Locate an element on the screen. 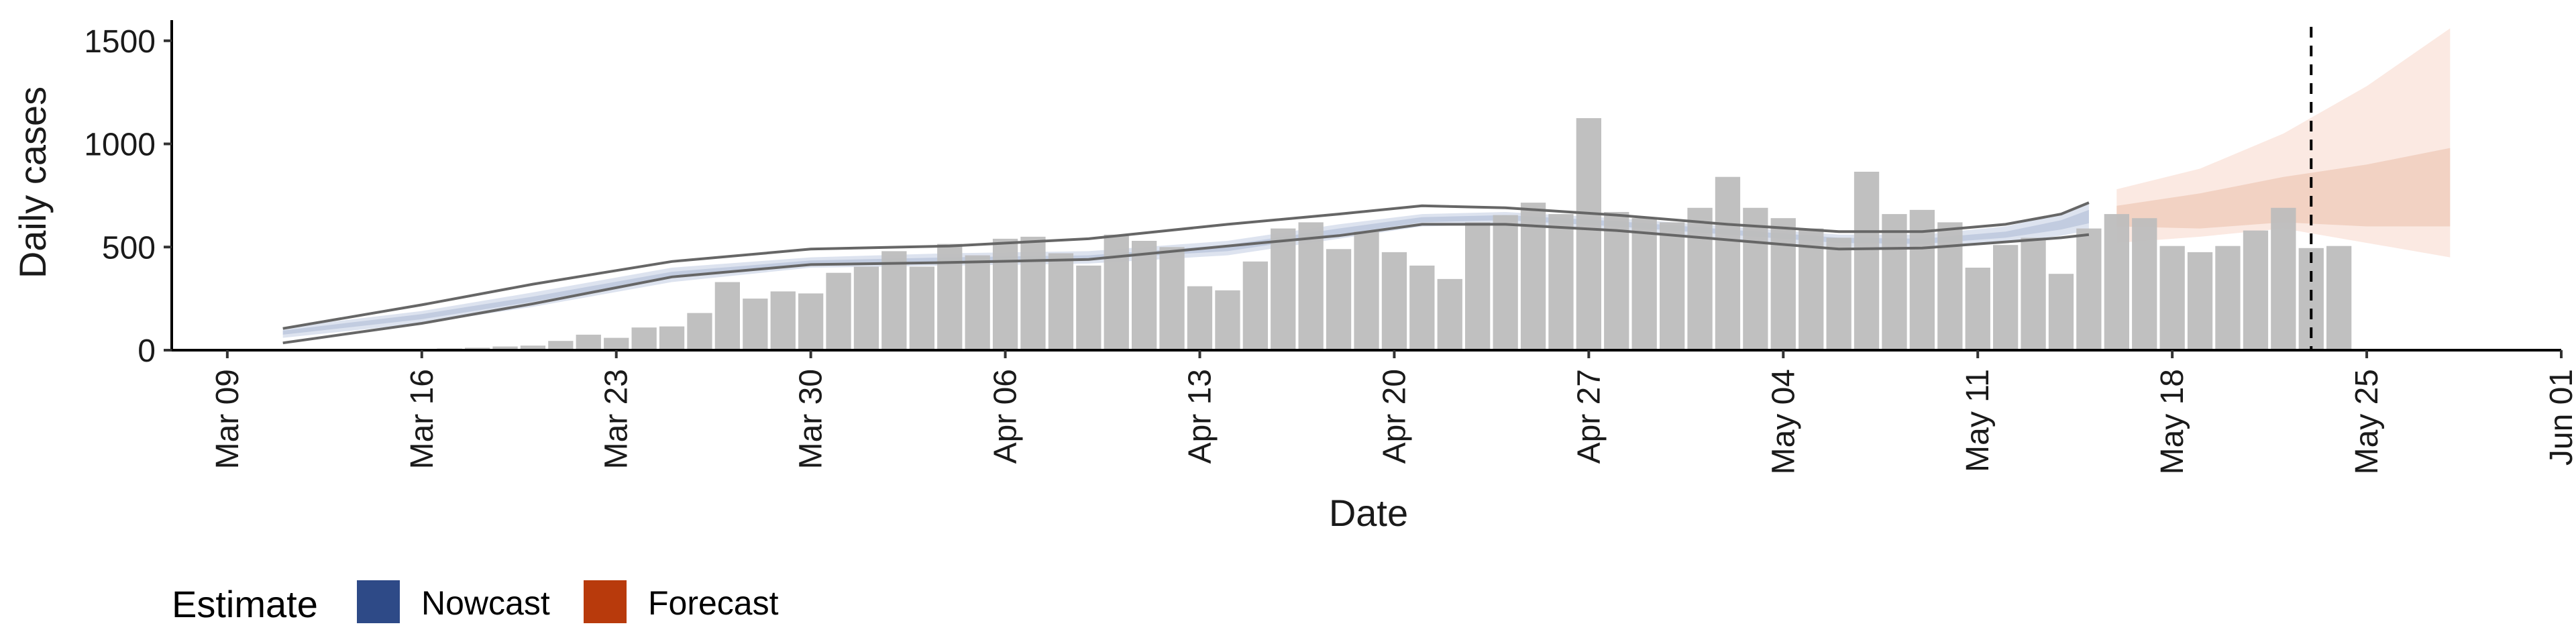 The width and height of the screenshot is (2576, 644). legend-swatch-forecast is located at coordinates (605, 601).